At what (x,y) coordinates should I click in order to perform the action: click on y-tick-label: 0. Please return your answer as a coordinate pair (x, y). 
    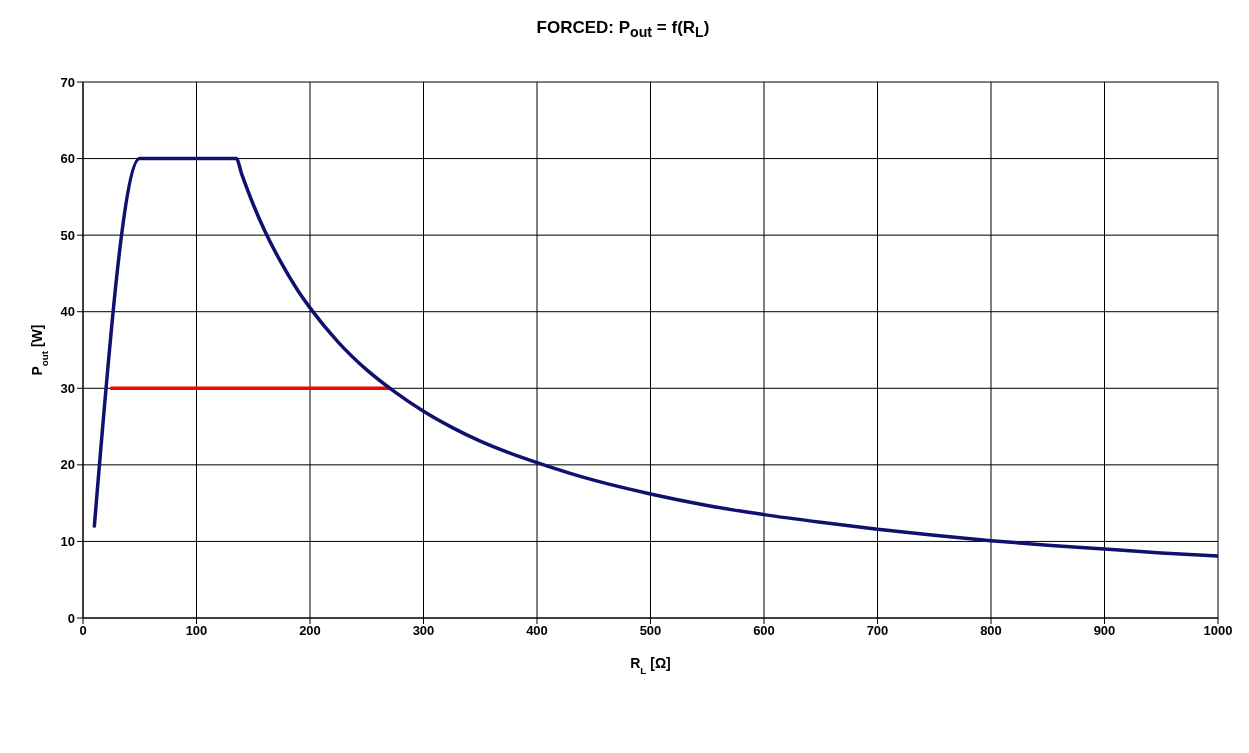
    Looking at the image, I should click on (71, 618).